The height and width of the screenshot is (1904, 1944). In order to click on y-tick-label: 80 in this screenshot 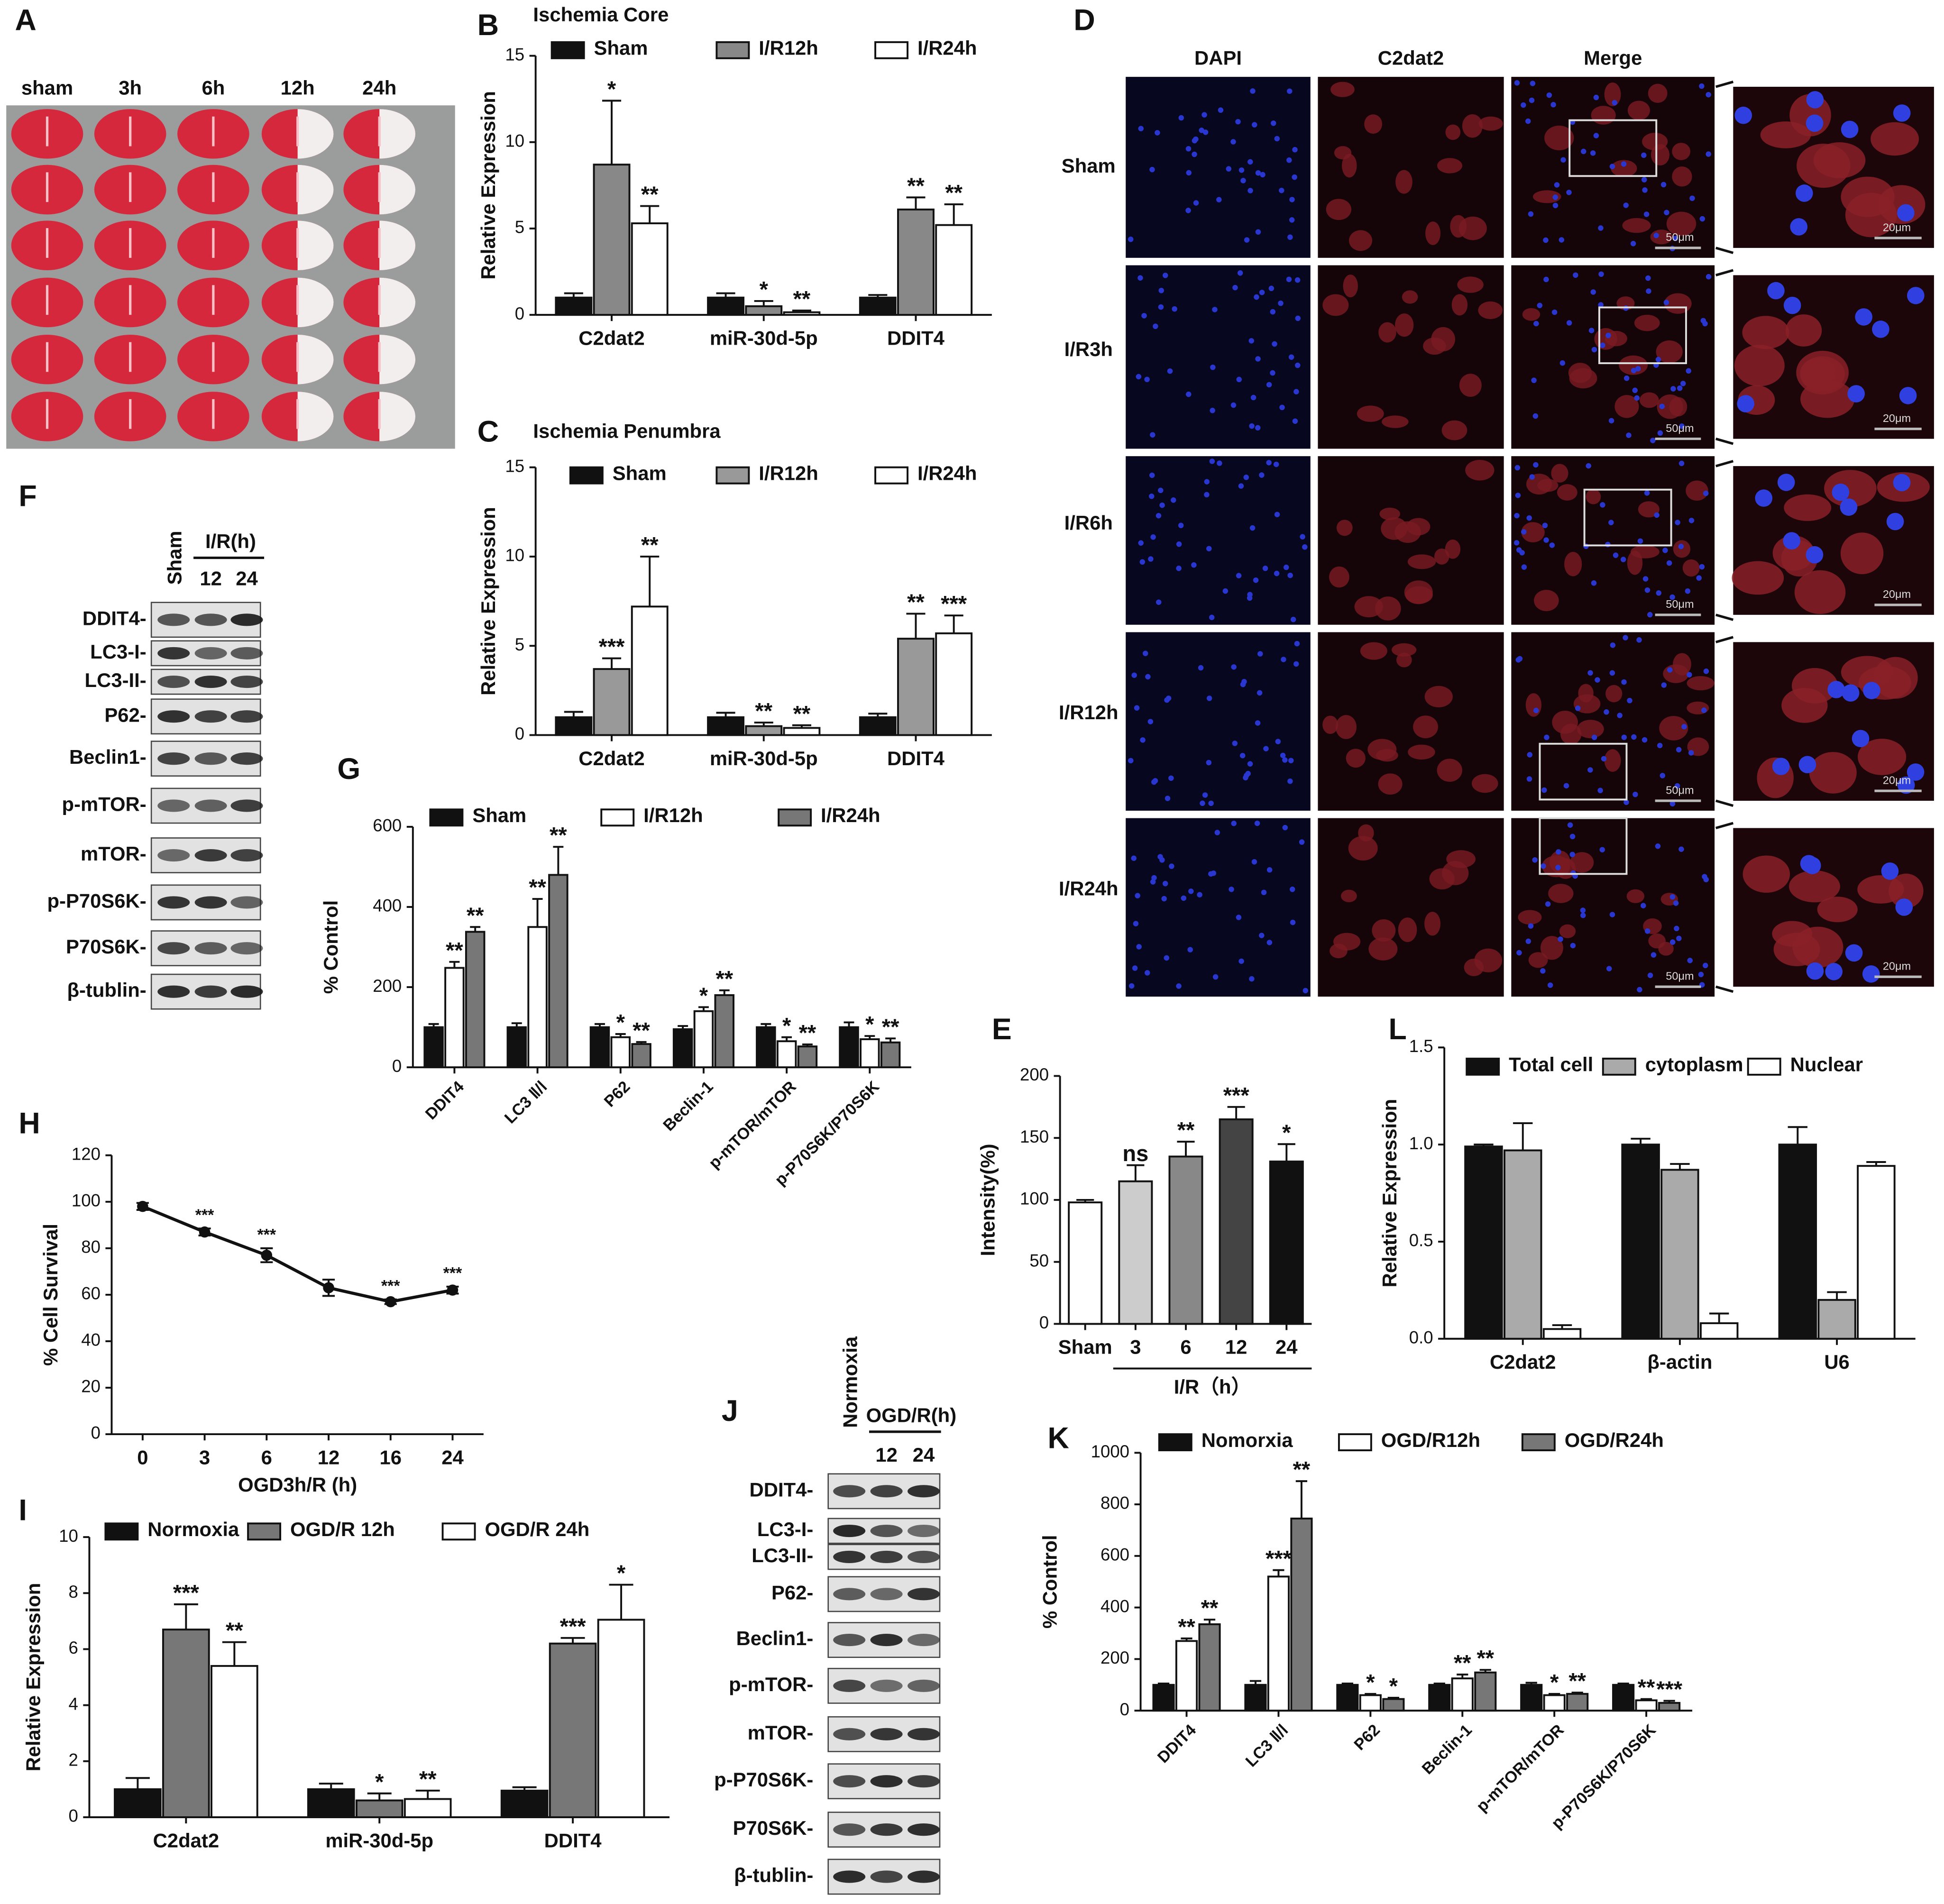, I will do `click(91, 1247)`.